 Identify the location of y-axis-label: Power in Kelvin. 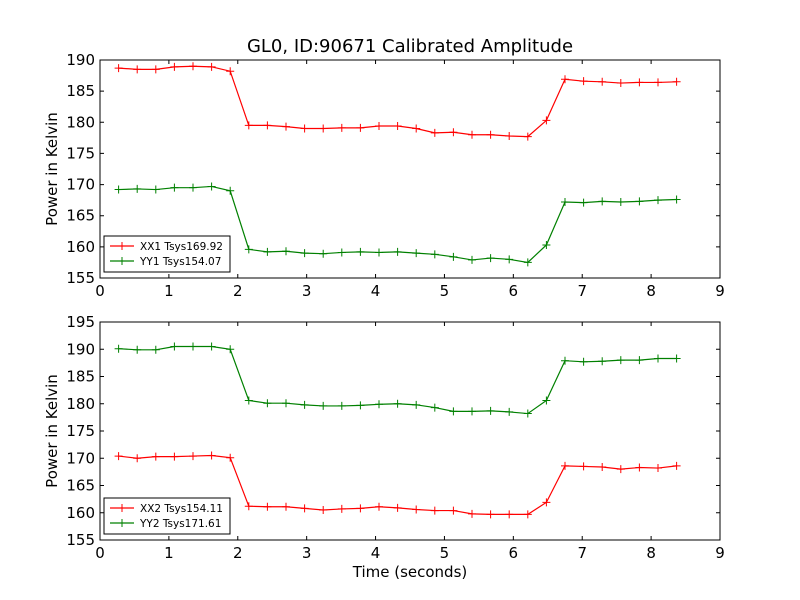
(52, 169).